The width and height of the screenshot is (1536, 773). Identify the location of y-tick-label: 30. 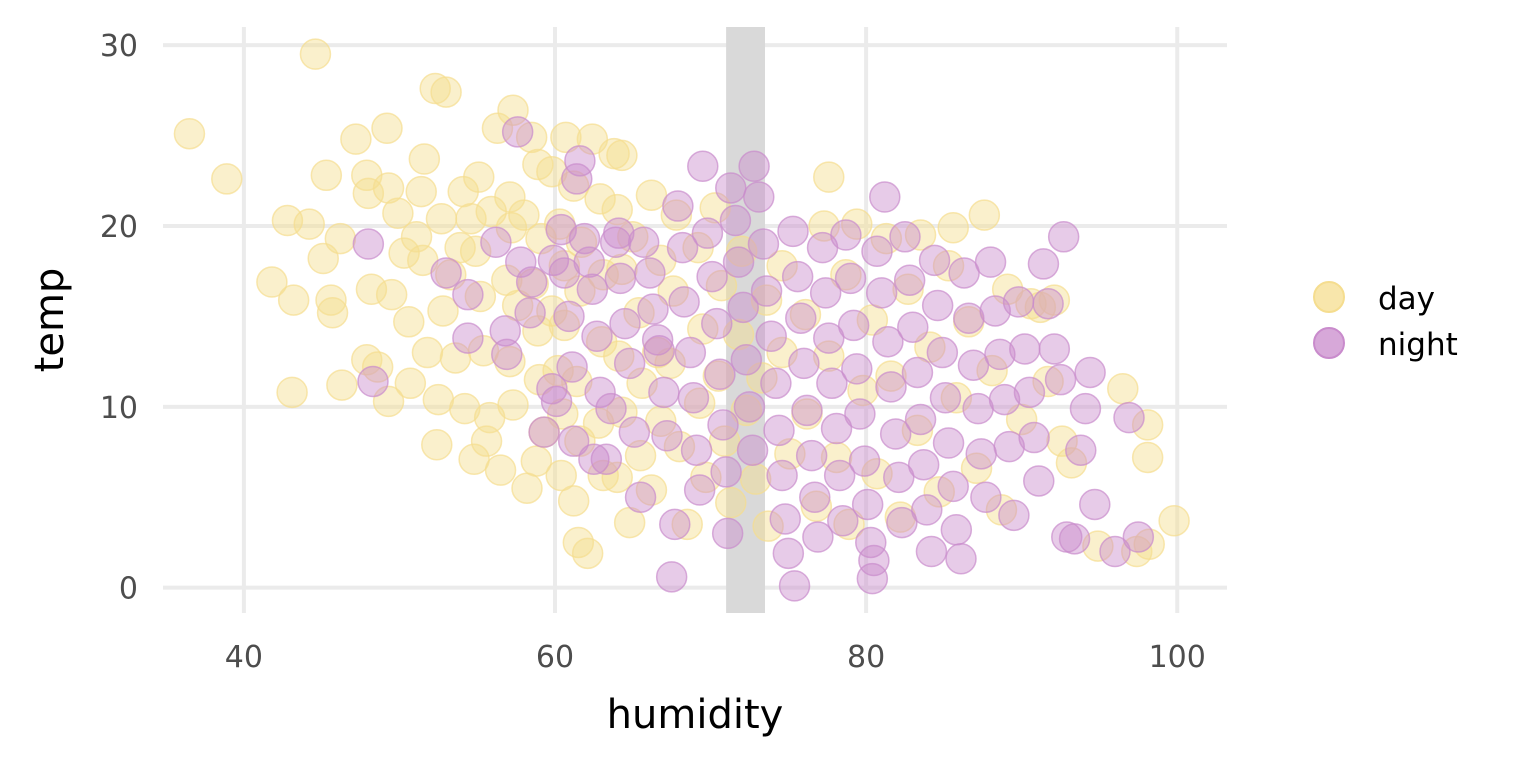
(119, 46).